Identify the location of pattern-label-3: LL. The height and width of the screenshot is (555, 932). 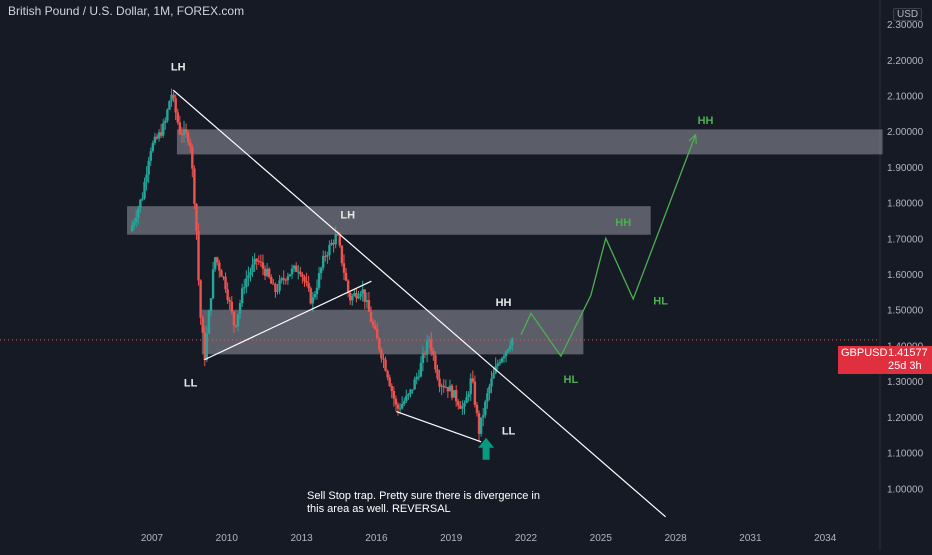
(191, 384).